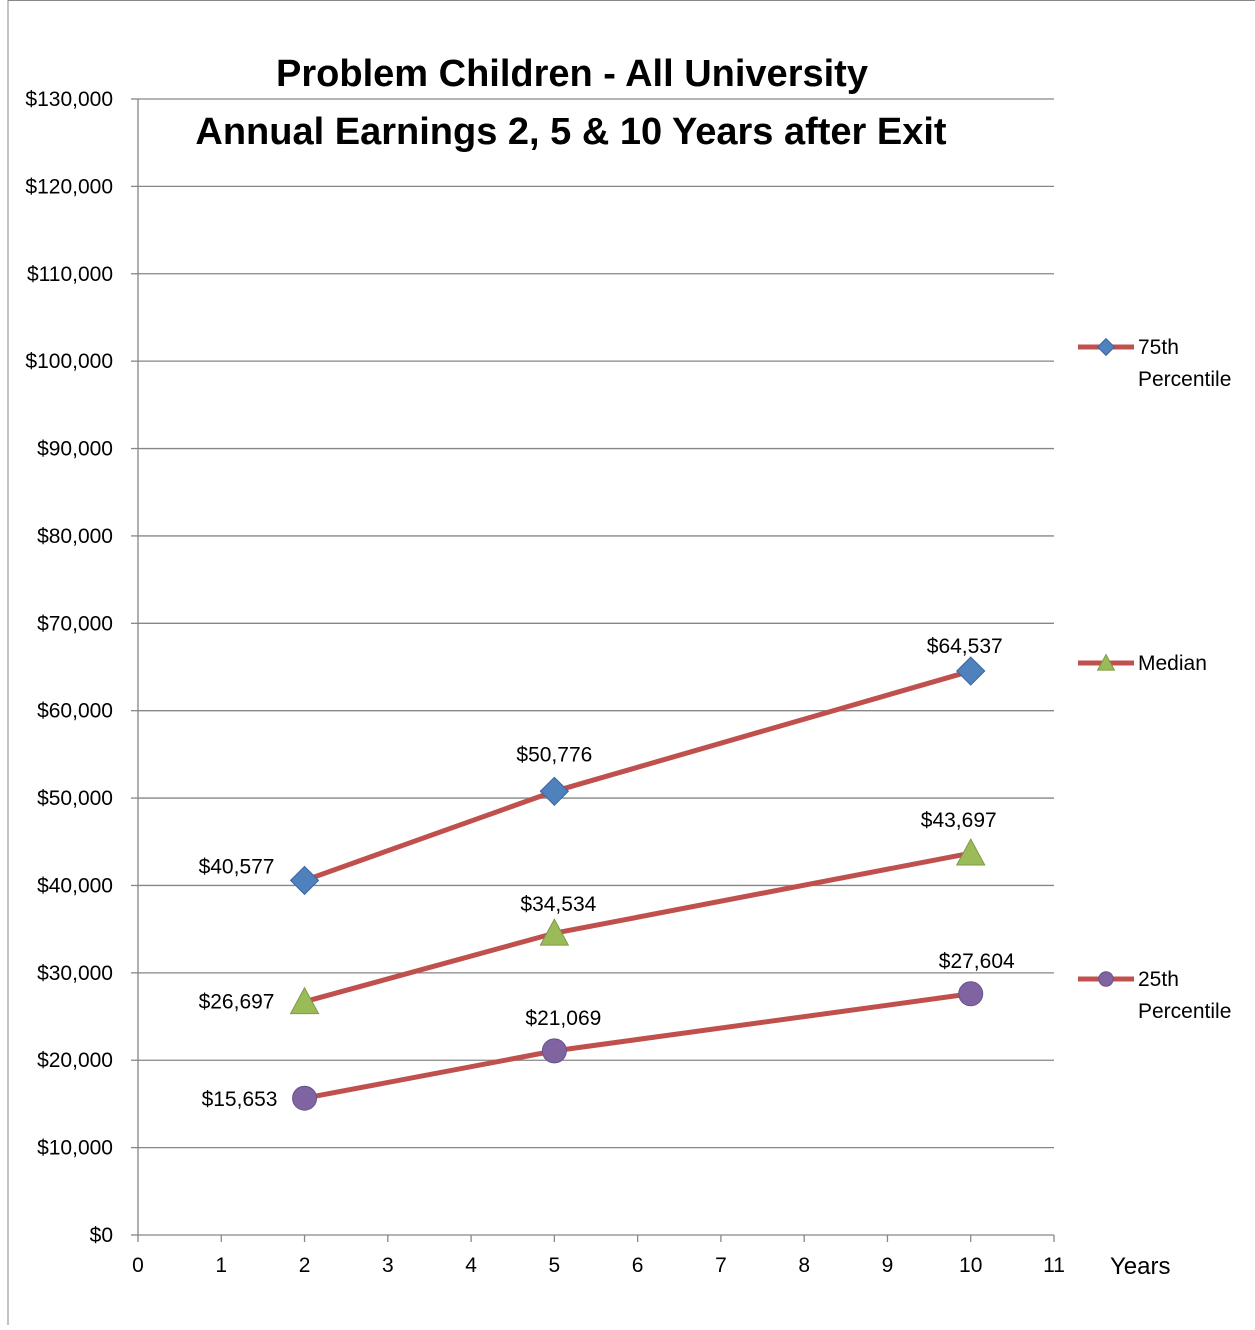 Image resolution: width=1255 pixels, height=1330 pixels. Describe the element at coordinates (1154, 679) in the screenshot. I see `legend: 75th Percentile Median 25th Percentile` at that location.